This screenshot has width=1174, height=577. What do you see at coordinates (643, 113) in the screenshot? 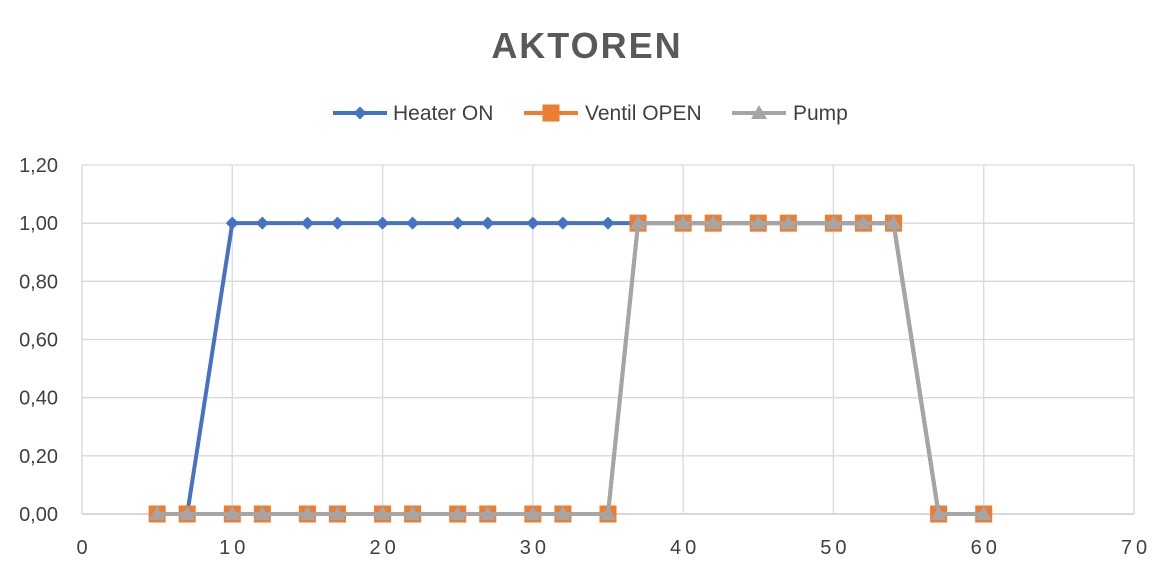
I see `legend-label: Ventil OPEN` at bounding box center [643, 113].